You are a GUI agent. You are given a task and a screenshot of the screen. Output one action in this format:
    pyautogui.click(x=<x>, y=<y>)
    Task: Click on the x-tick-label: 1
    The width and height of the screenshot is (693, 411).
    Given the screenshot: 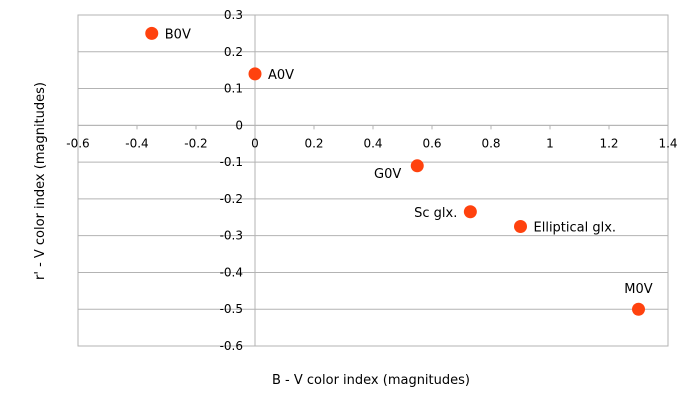 What is the action you would take?
    pyautogui.click(x=550, y=143)
    